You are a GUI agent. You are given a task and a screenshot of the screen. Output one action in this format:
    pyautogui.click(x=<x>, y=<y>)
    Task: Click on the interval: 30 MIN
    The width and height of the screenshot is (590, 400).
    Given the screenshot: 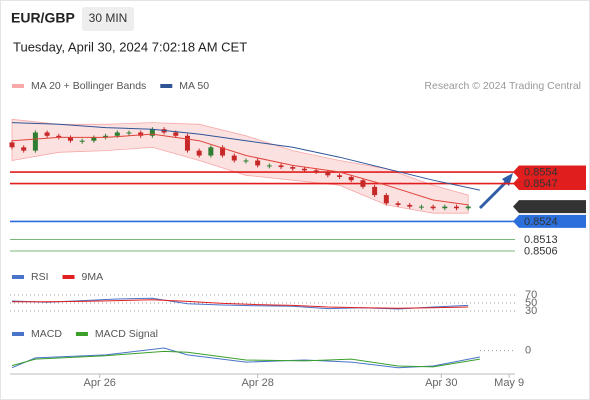 What is the action you would take?
    pyautogui.click(x=108, y=18)
    